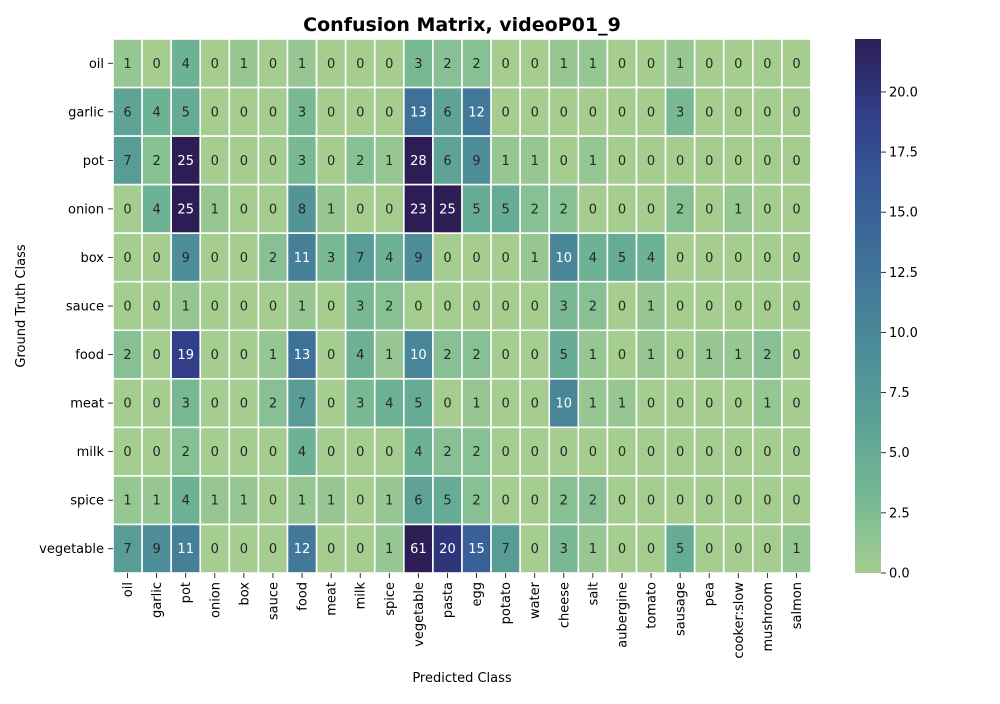  What do you see at coordinates (462, 678) in the screenshot?
I see `x-axis-label: Predicted Class` at bounding box center [462, 678].